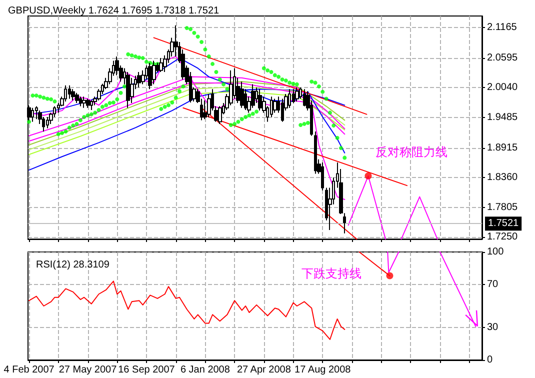 Image resolution: width=535 pixels, height=378 pixels. What do you see at coordinates (502, 88) in the screenshot?
I see `y-tick-label: 2.0040` at bounding box center [502, 88].